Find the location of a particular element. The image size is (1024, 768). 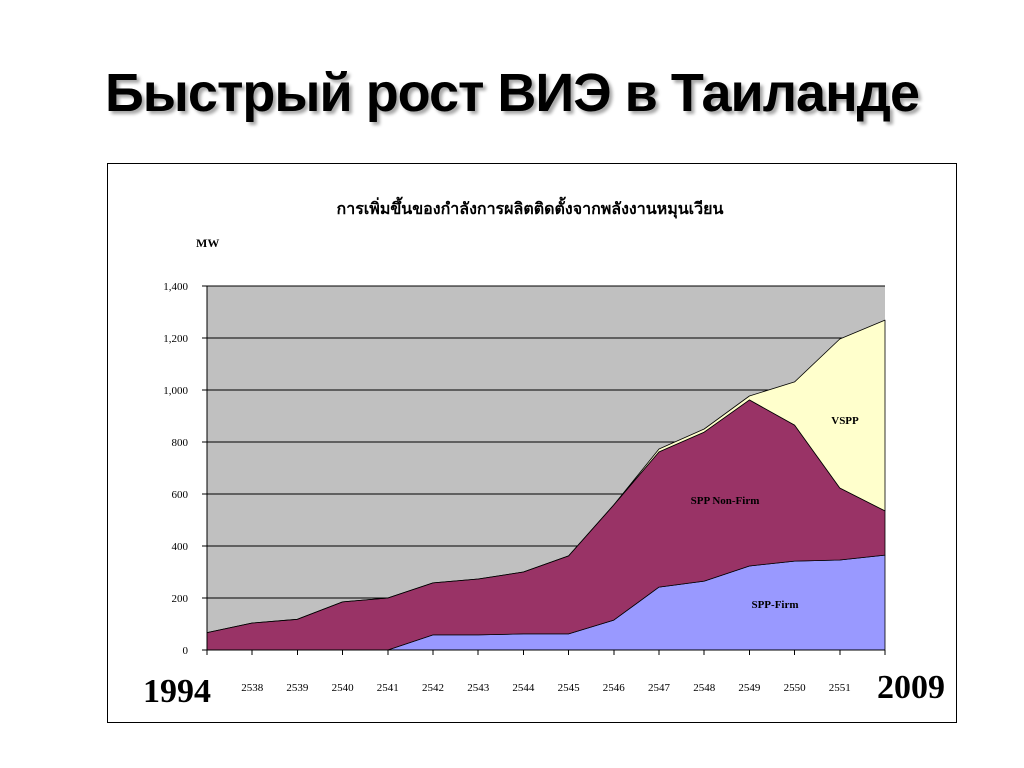

x-tick-label: 2543 is located at coordinates (478, 688).